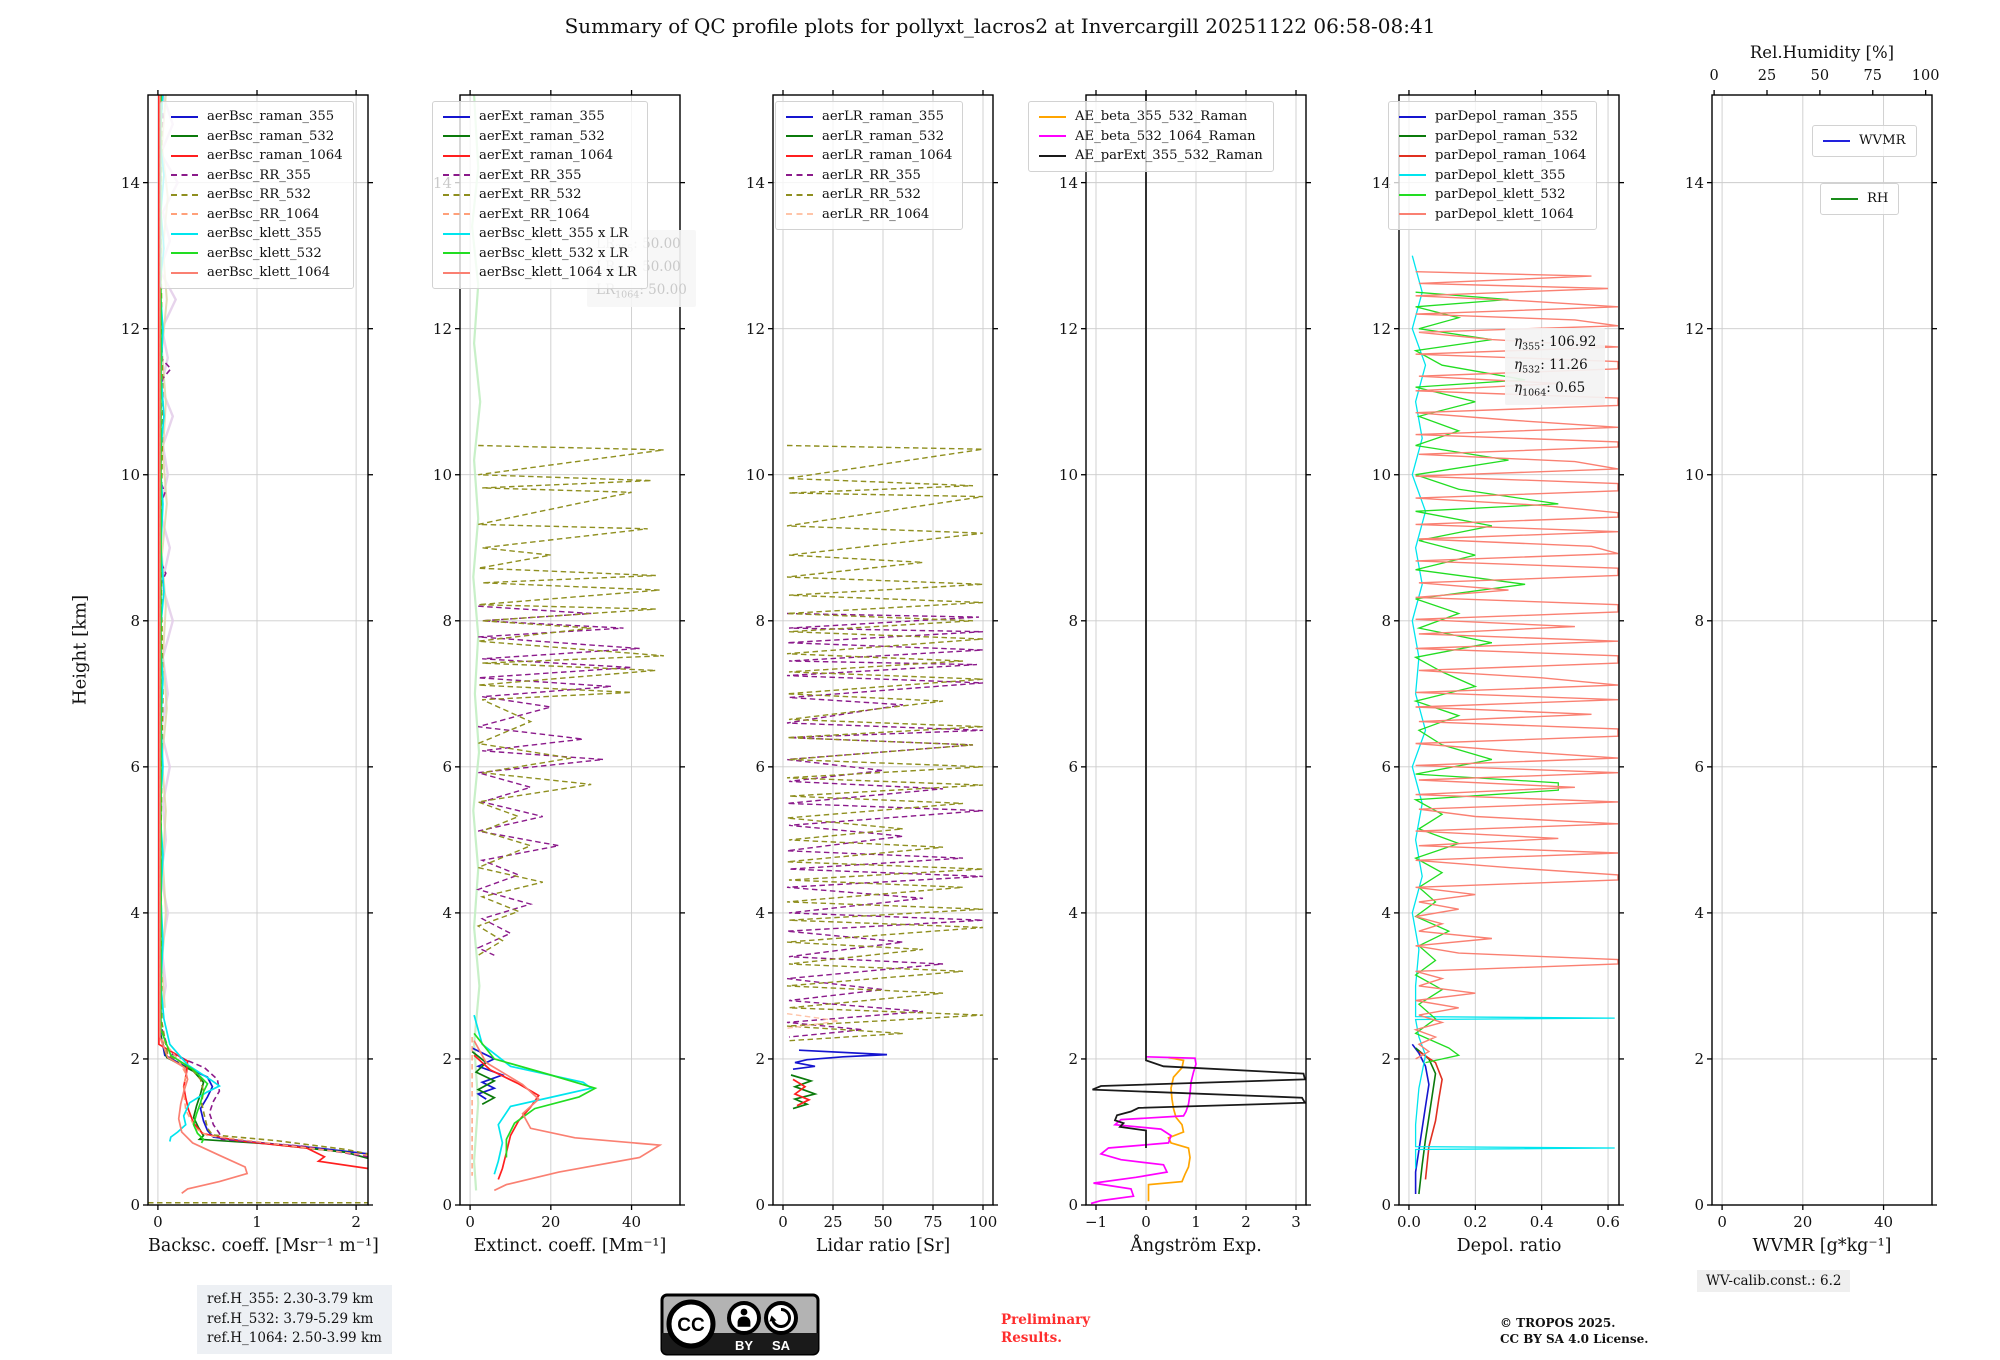 The height and width of the screenshot is (1360, 2000). Describe the element at coordinates (80, 650) in the screenshot. I see `y-axis-label: Height [km]` at that location.